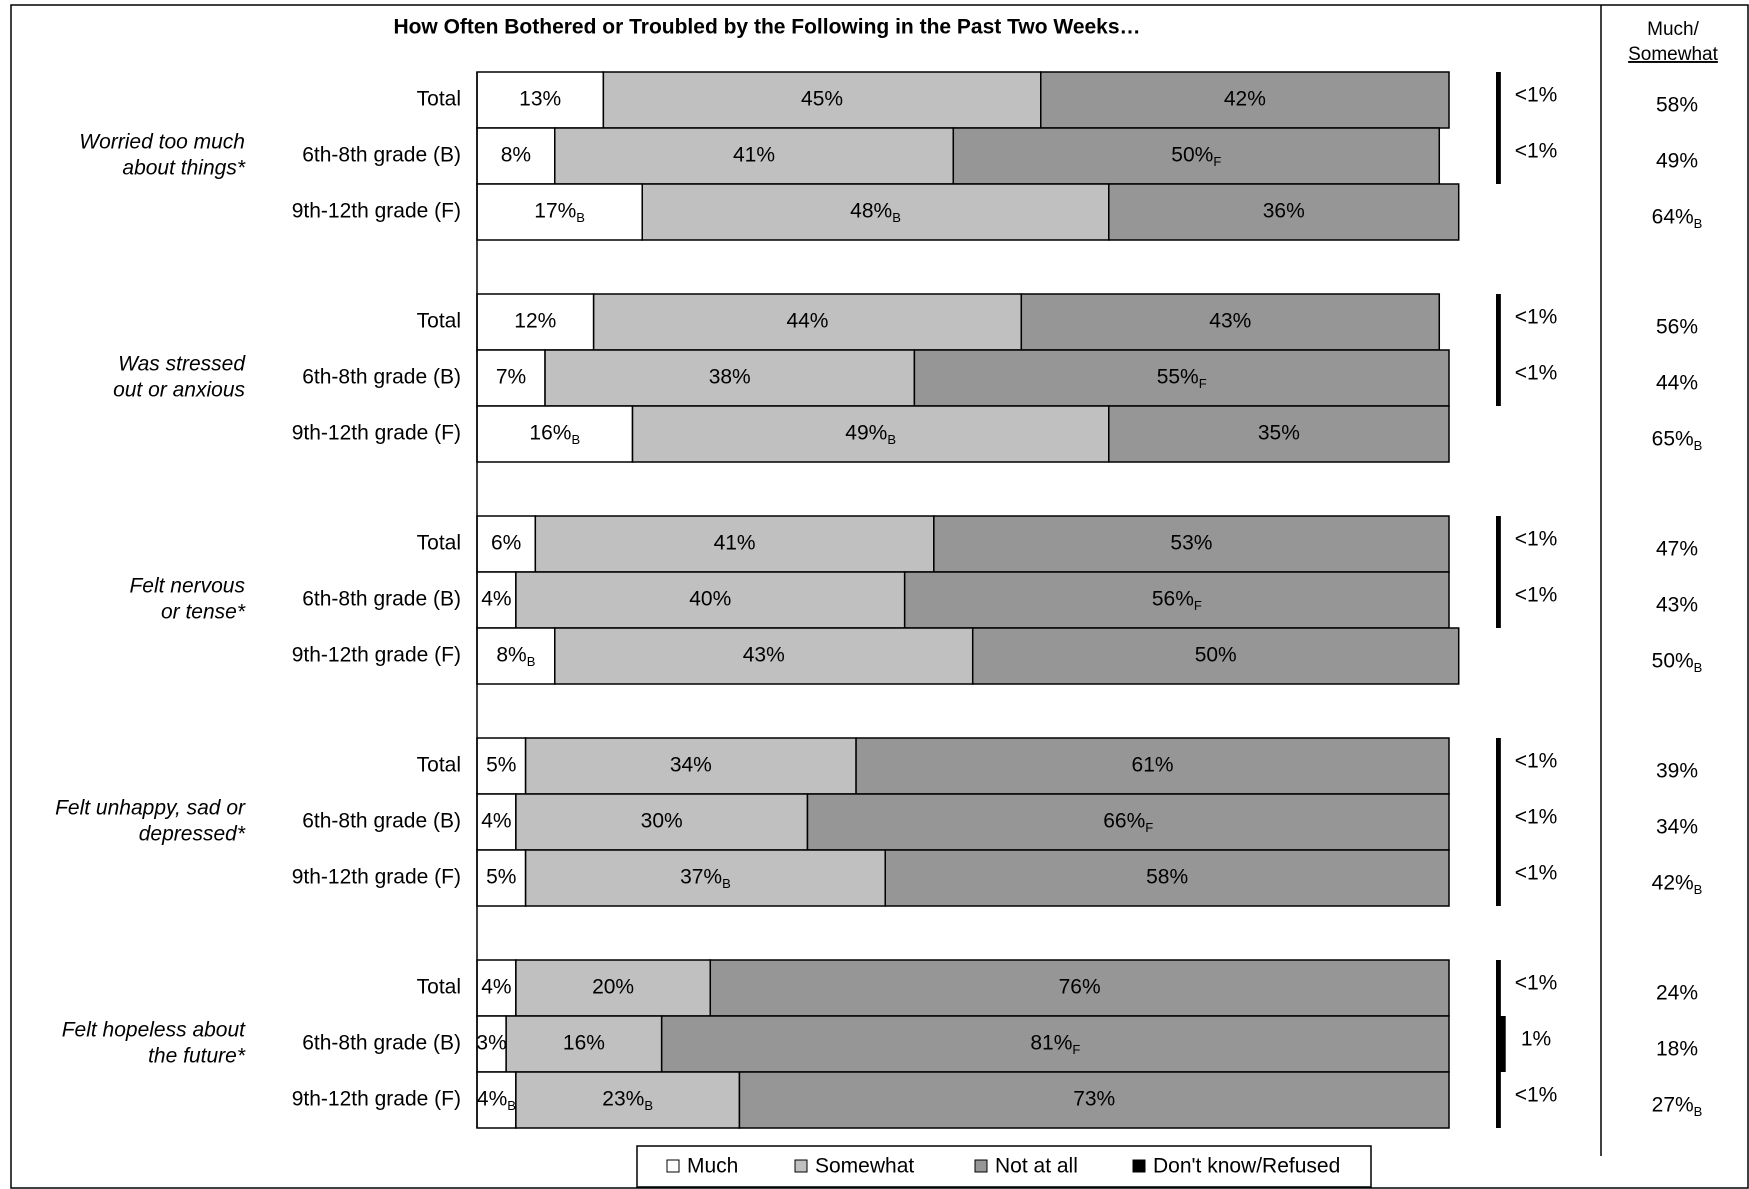 The width and height of the screenshot is (1749, 1189). I want to click on summary-label: 58%, so click(1677, 105).